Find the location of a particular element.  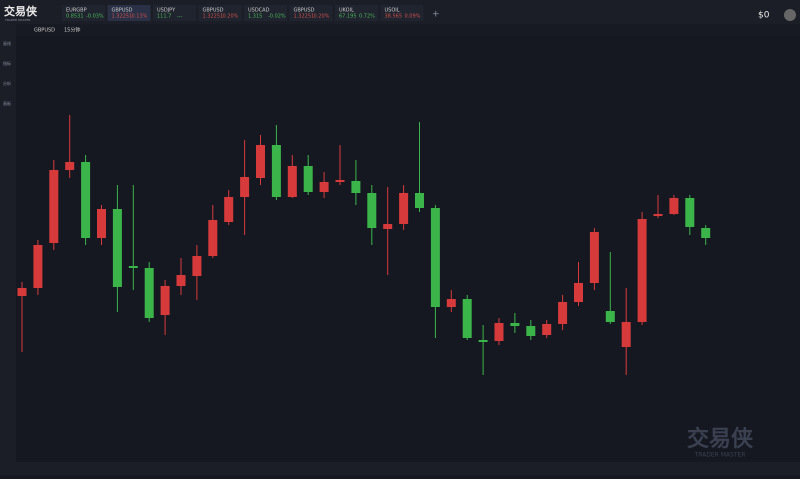

ticker-symbol: USDCAD is located at coordinates (259, 11).